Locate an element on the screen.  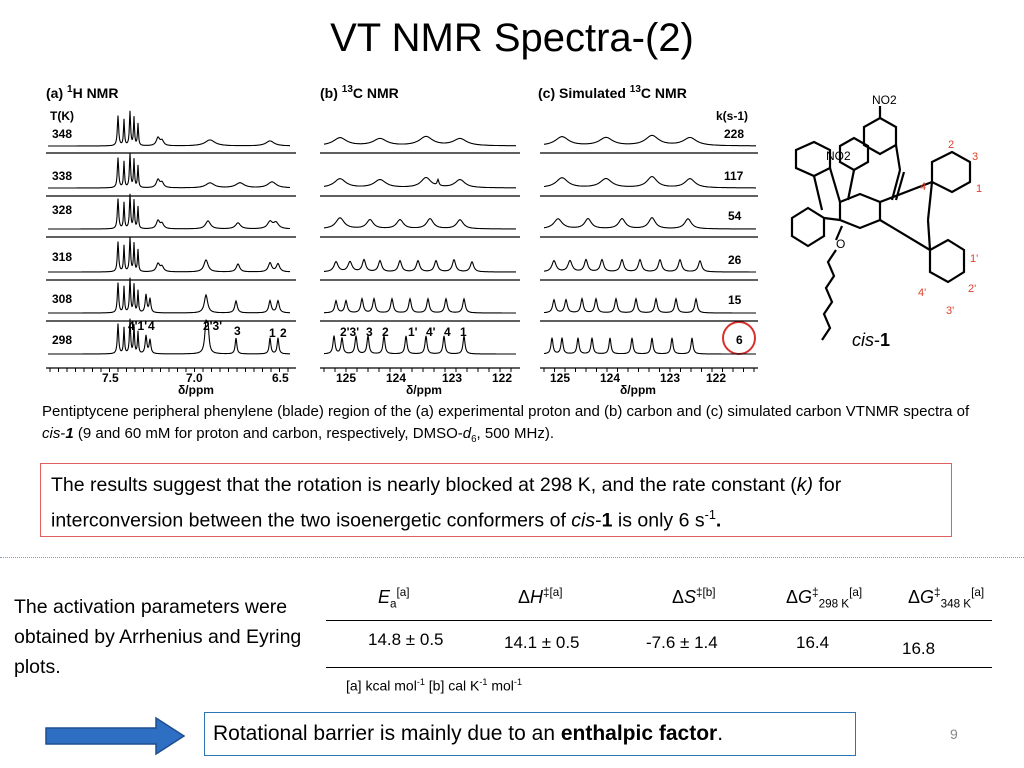
value-dg298: 16.4 is located at coordinates (813, 642).